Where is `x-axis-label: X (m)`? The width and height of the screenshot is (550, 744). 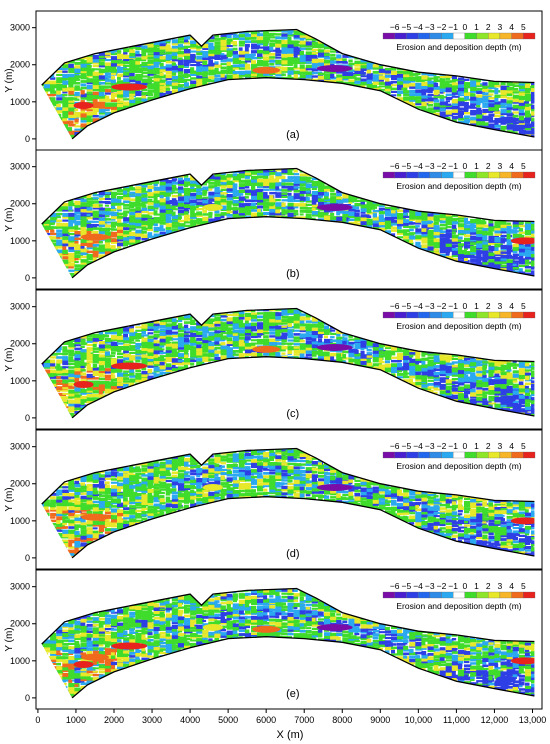
x-axis-label: X (m) is located at coordinates (290, 735).